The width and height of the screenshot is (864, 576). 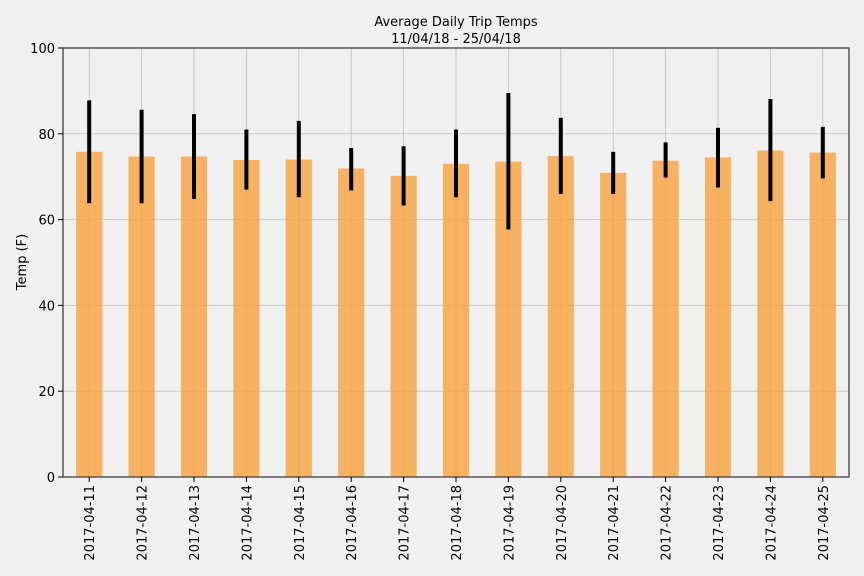 I want to click on x-tick-label: 2017-04-24, so click(x=771, y=523).